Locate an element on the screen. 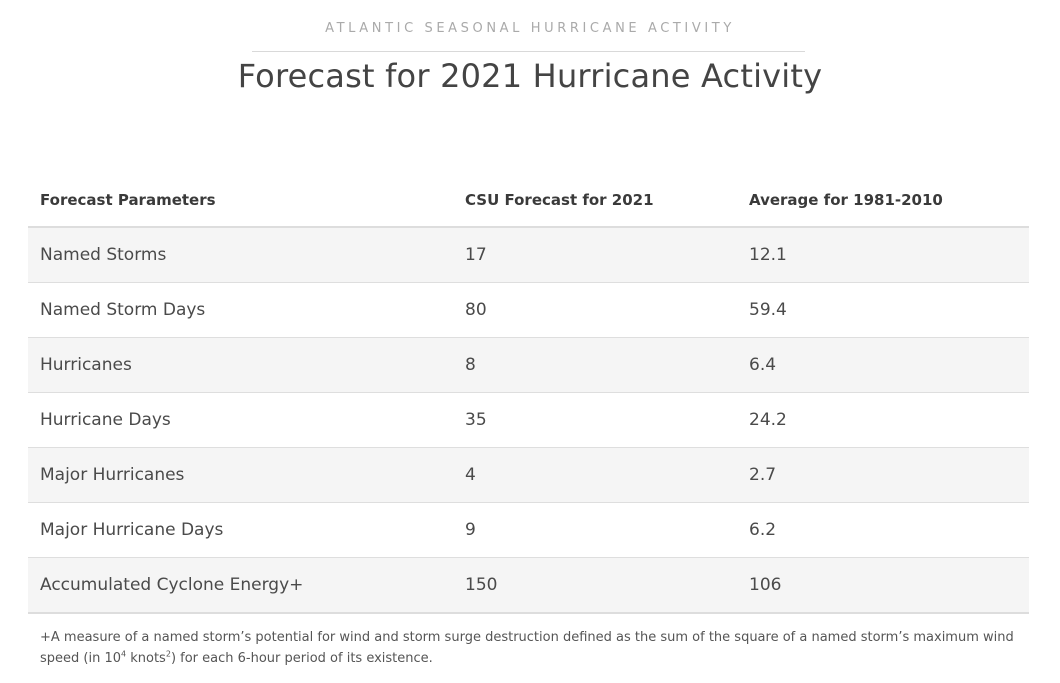  row-average-value: 12.1 is located at coordinates (883, 255).